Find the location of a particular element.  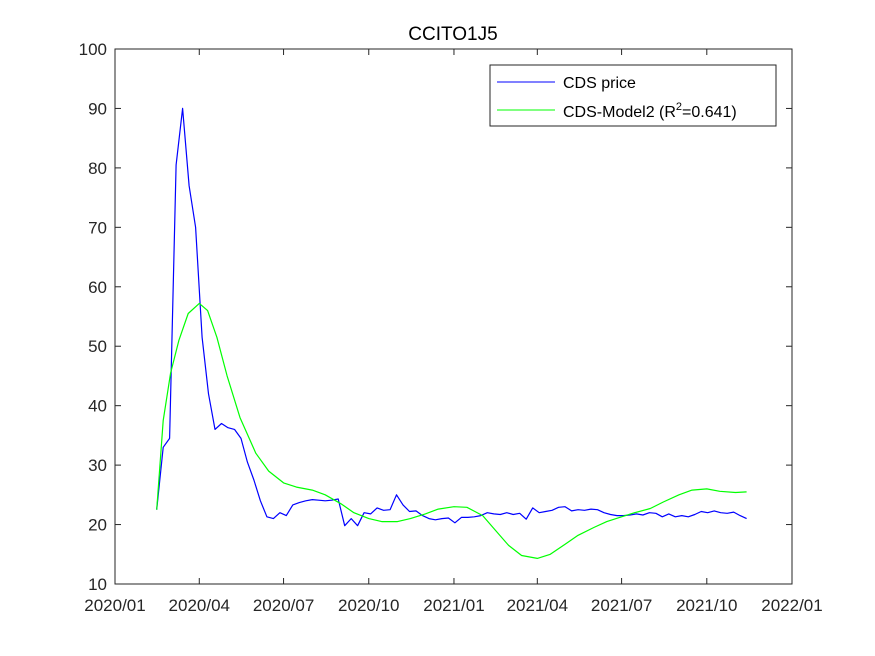

y-tick-label: 20 is located at coordinates (97, 525).